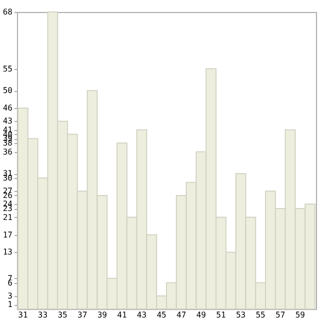 Image resolution: width=326 pixels, height=321 pixels. I want to click on y-tick-label: 55, so click(7, 69).